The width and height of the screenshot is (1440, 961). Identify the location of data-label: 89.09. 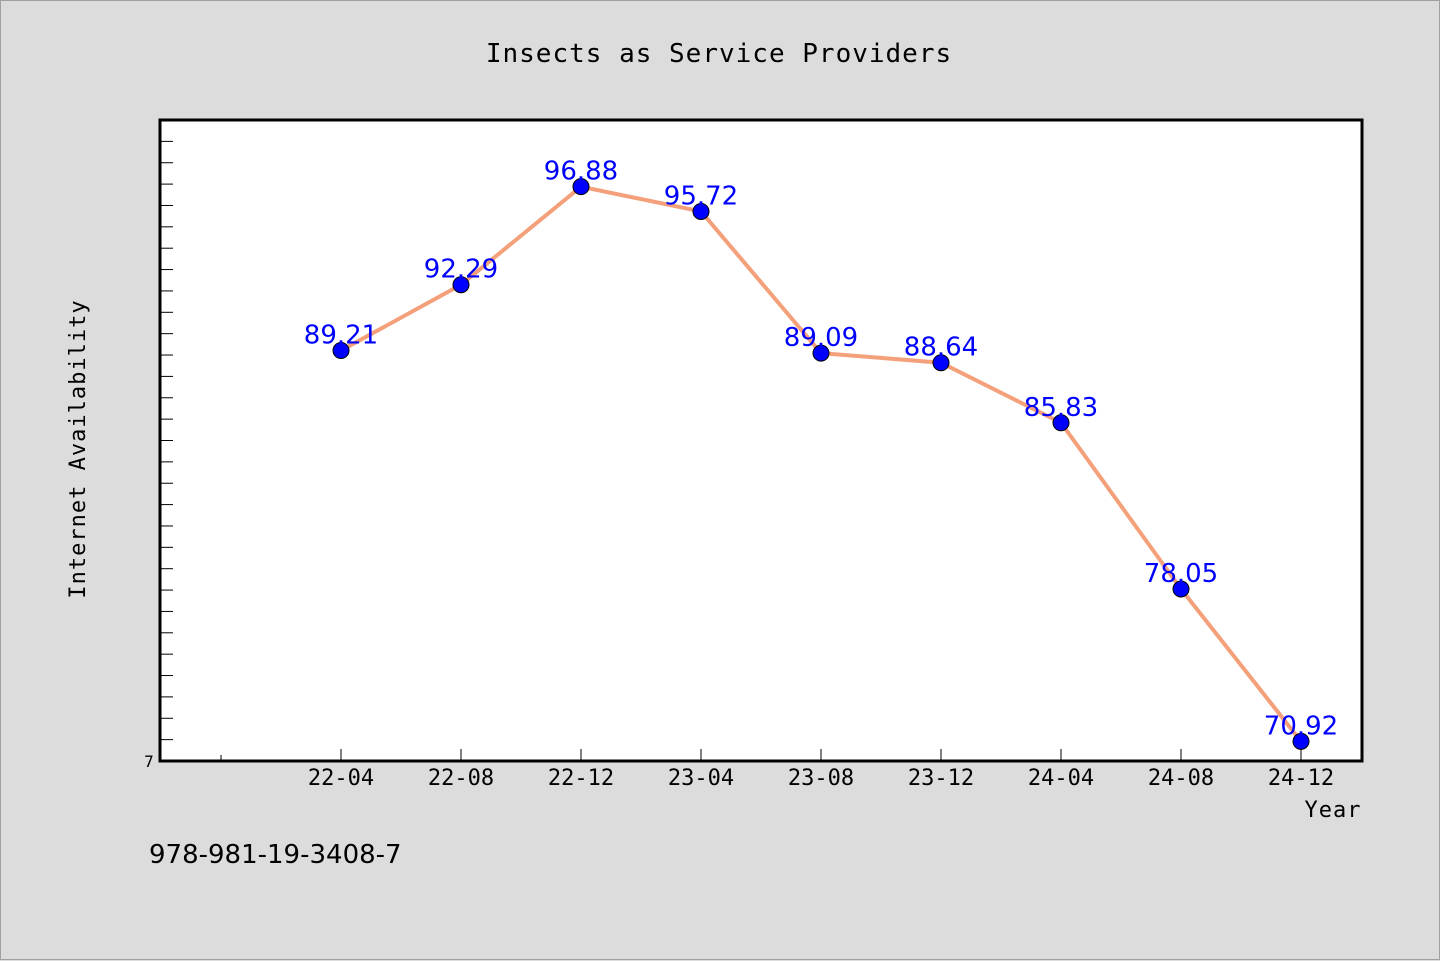
(821, 338).